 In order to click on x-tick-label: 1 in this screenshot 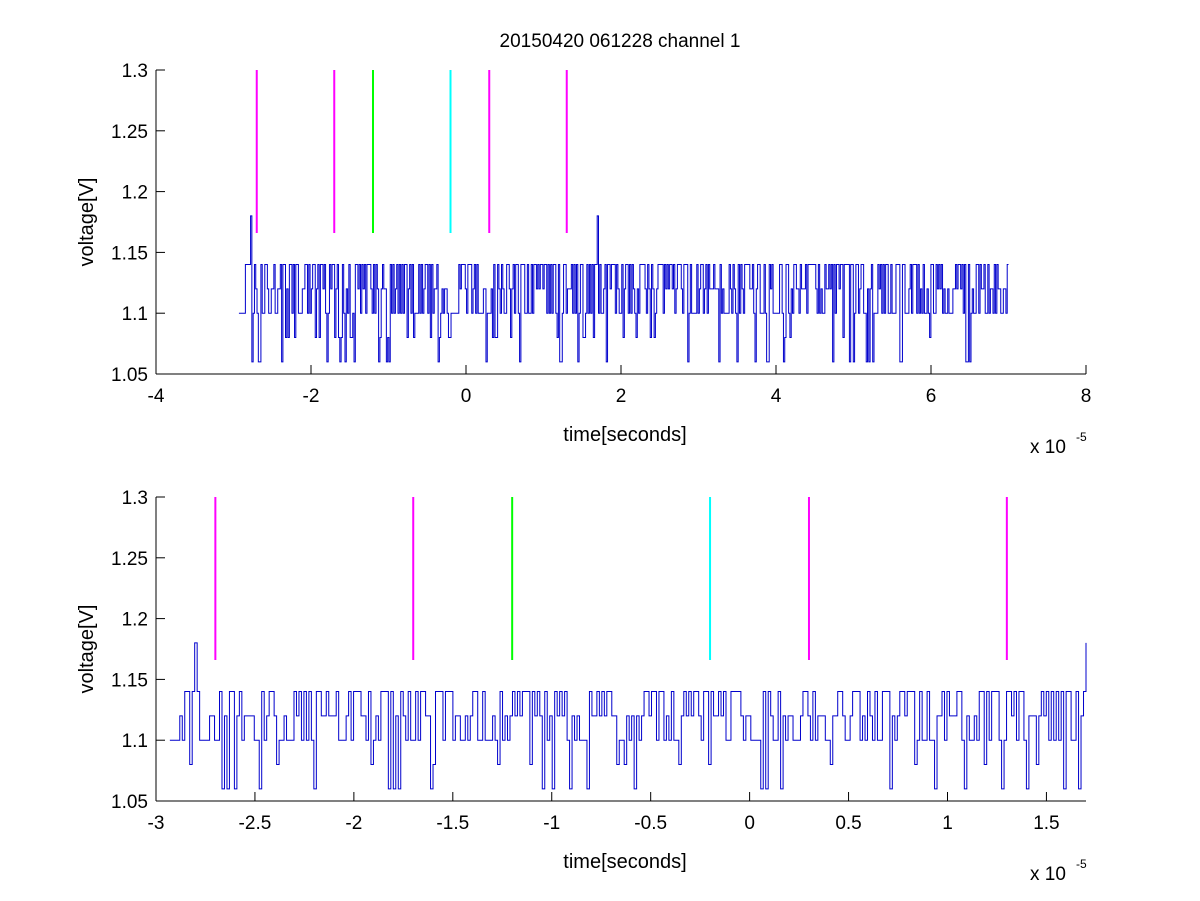, I will do `click(947, 823)`.